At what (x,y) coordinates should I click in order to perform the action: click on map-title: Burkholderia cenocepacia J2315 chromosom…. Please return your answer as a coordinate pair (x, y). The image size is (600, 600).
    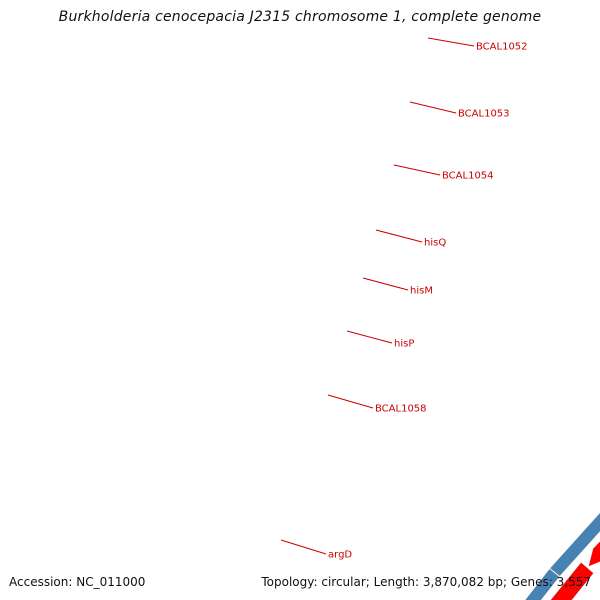
    Looking at the image, I should click on (300, 17).